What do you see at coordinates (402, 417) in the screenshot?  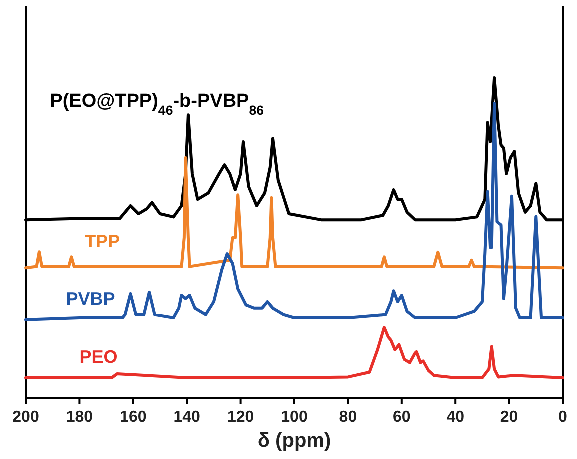 I see `x-tick-label: 60` at bounding box center [402, 417].